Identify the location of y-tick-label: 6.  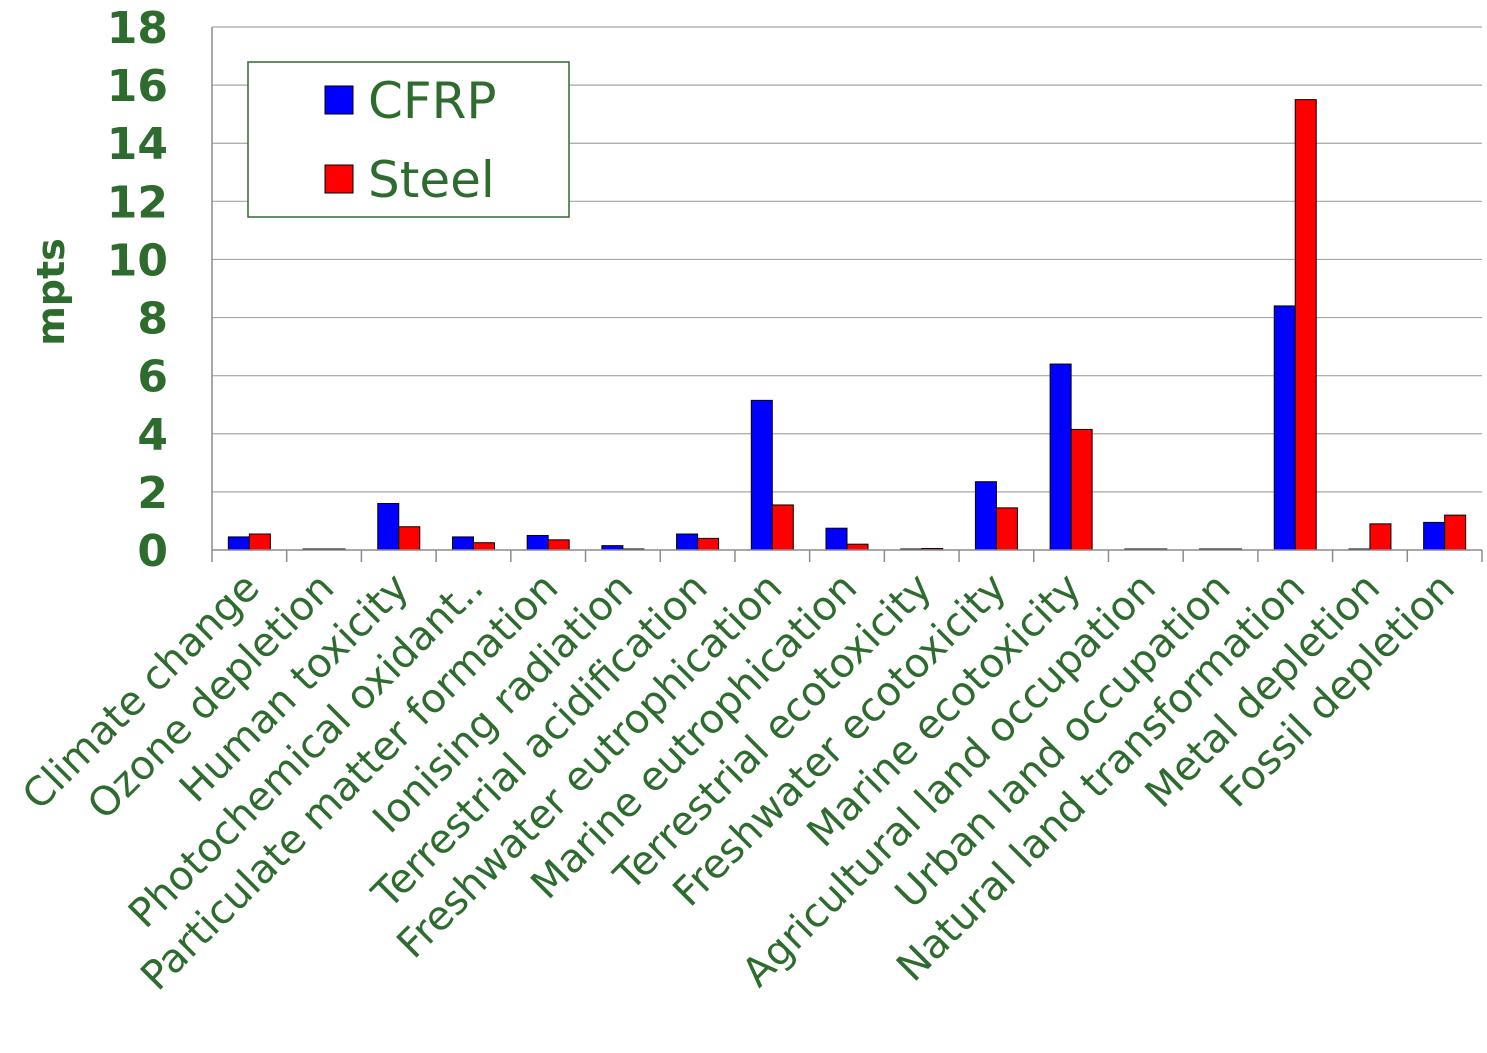
(152, 377).